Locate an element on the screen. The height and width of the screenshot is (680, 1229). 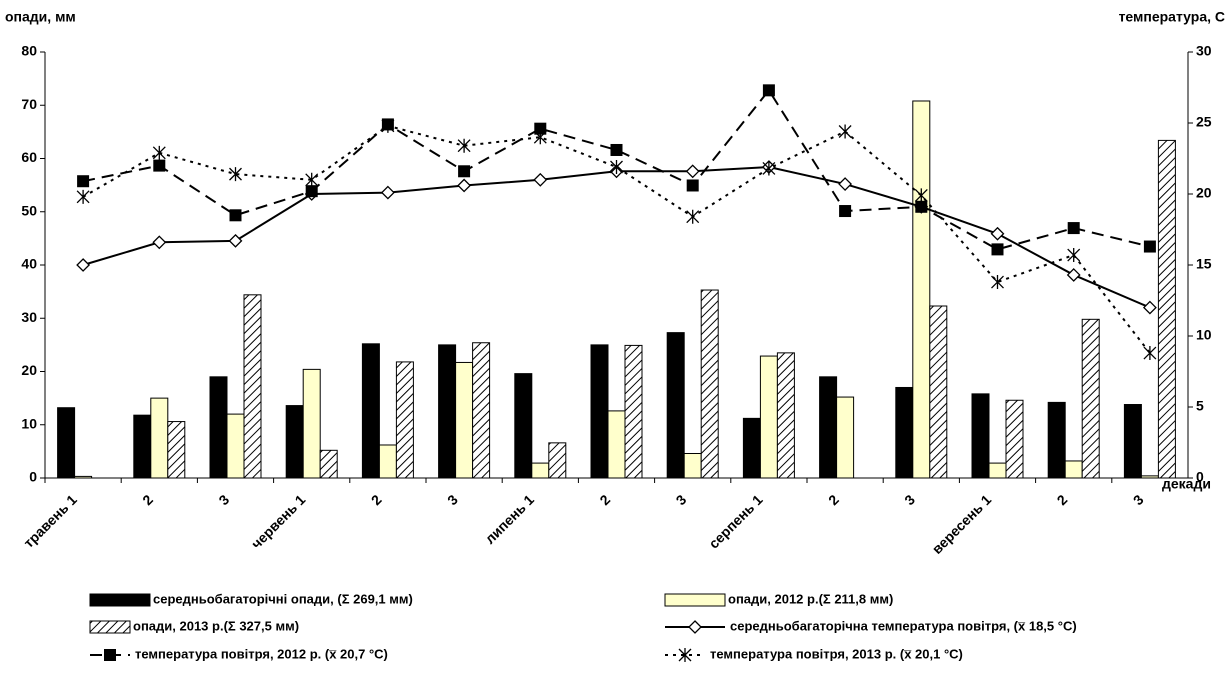
y2-tick-label: 5 is located at coordinates (1200, 406).